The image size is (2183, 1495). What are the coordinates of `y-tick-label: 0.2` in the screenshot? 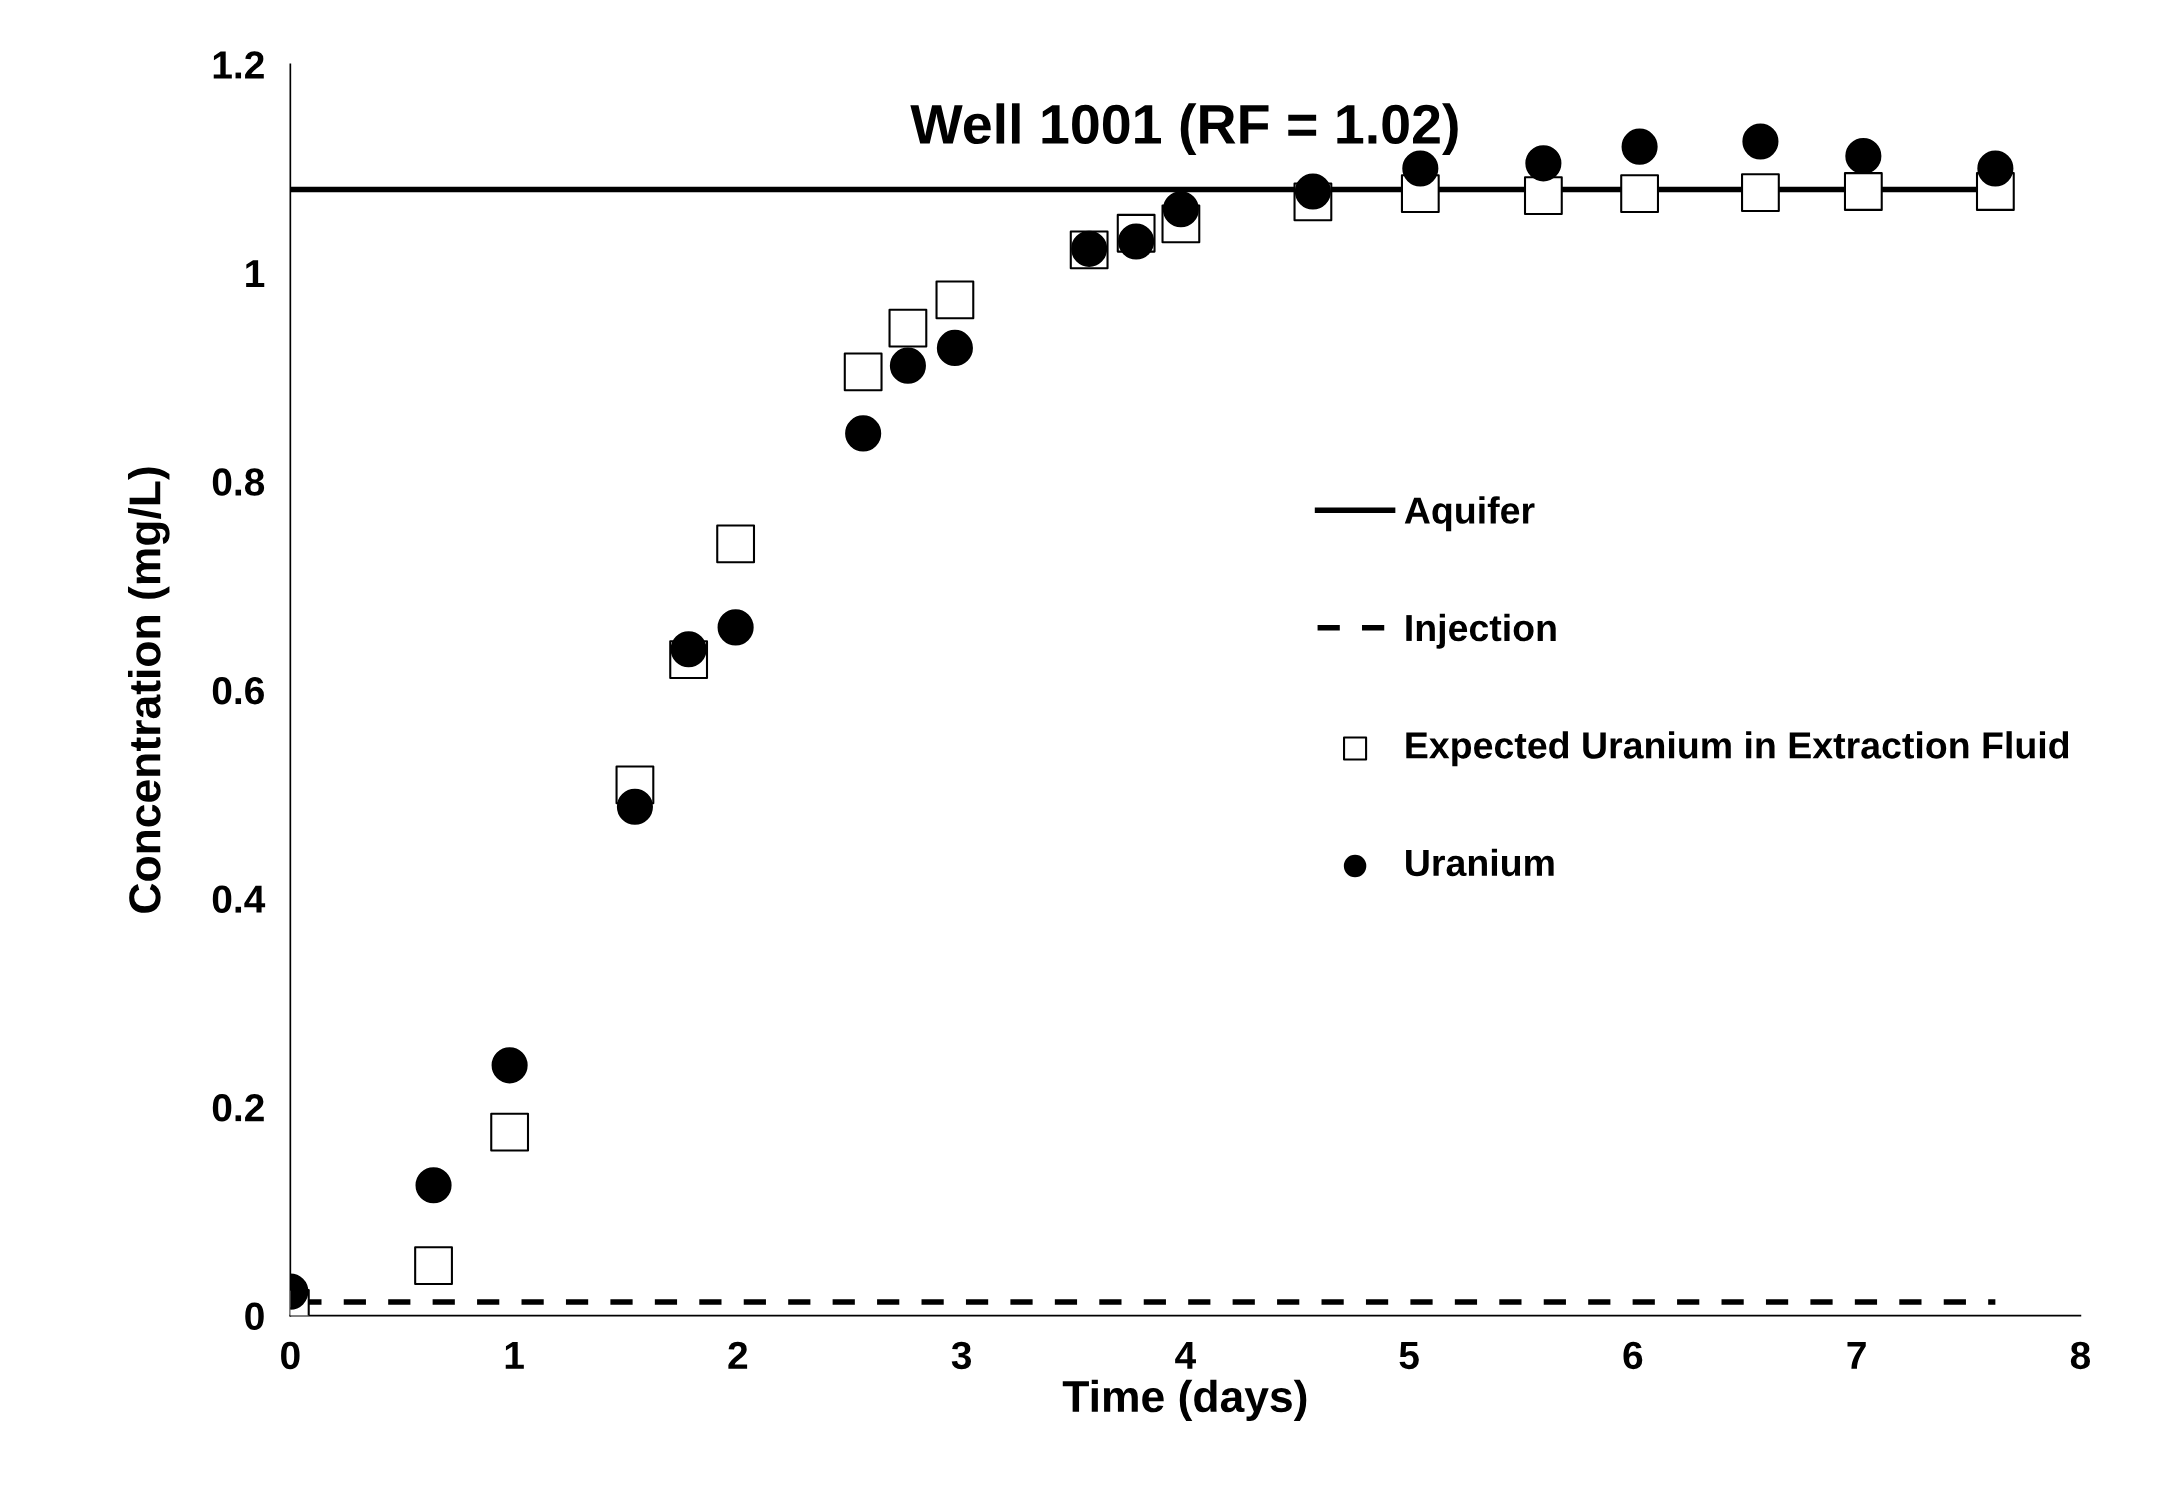 It's located at (238, 1107).